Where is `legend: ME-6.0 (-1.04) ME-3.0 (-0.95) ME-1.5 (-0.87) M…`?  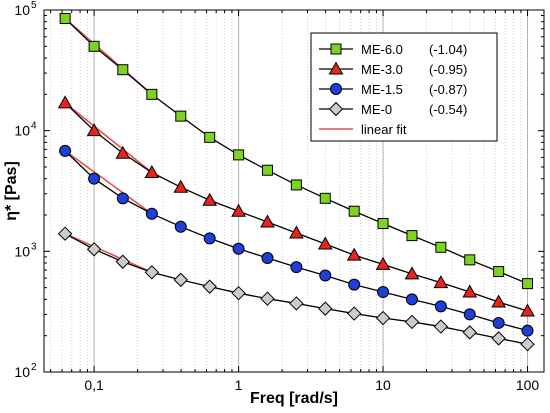 legend: ME-6.0 (-1.04) ME-3.0 (-0.95) ME-1.5 (-0.87) M… is located at coordinates (404, 87).